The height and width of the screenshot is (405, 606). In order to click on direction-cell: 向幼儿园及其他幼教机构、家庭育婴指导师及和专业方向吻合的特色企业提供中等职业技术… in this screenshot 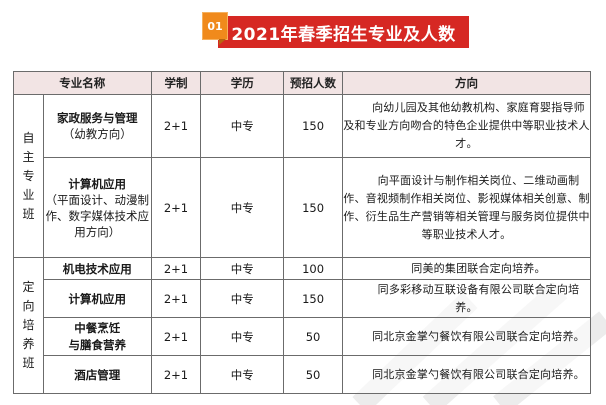, I will do `click(466, 126)`.